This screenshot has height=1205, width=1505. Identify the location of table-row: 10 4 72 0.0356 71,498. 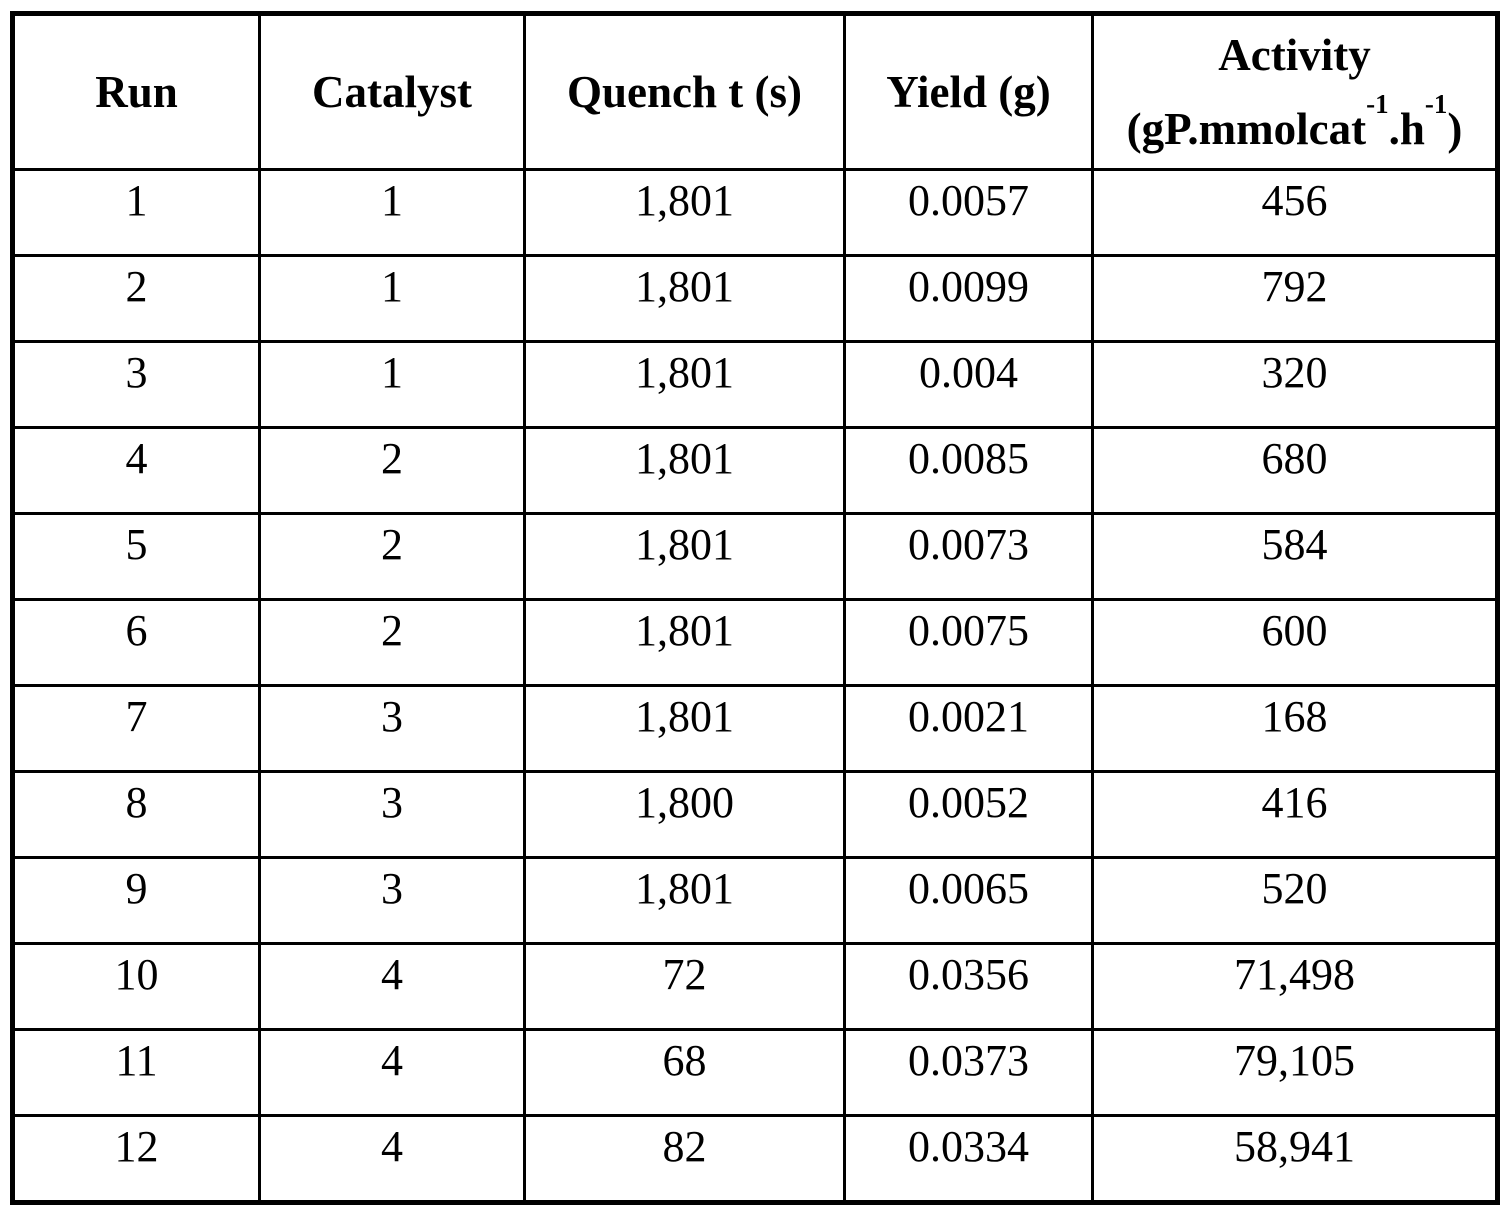
(755, 986).